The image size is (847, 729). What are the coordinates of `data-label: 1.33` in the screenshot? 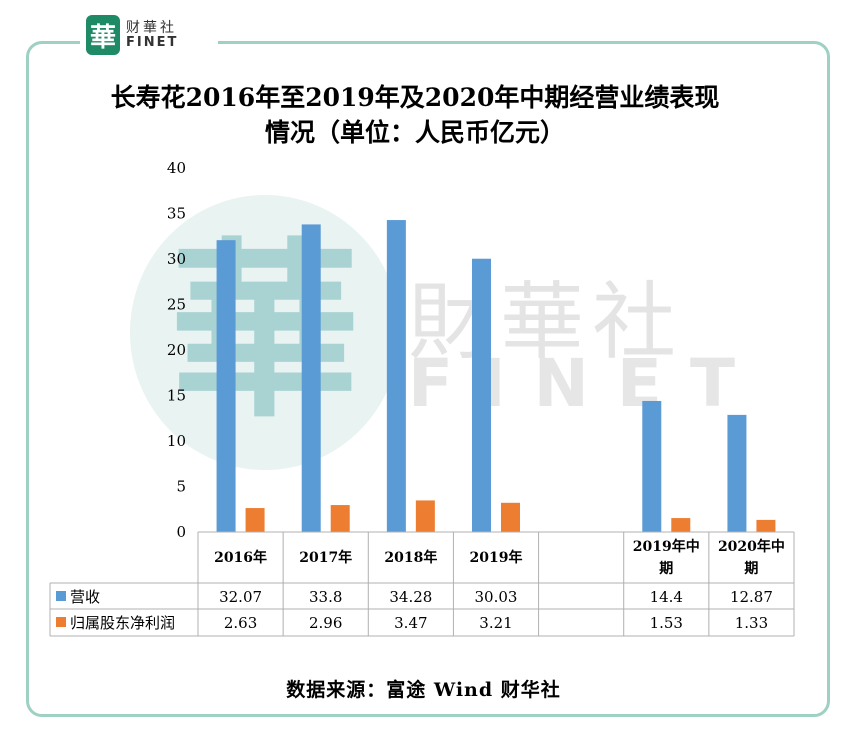 It's located at (751, 623).